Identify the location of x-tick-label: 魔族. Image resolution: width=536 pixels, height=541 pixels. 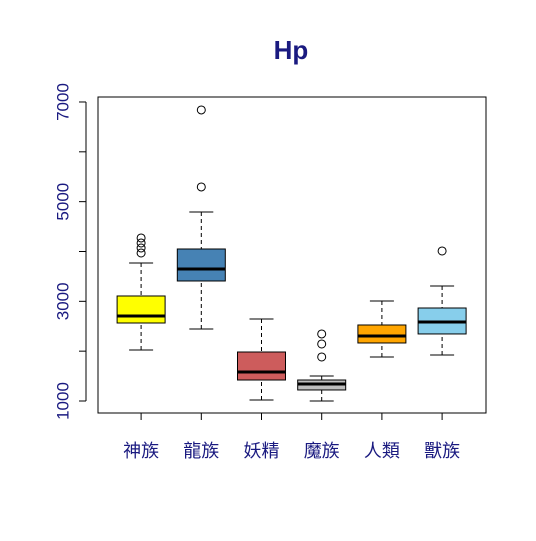
(322, 451).